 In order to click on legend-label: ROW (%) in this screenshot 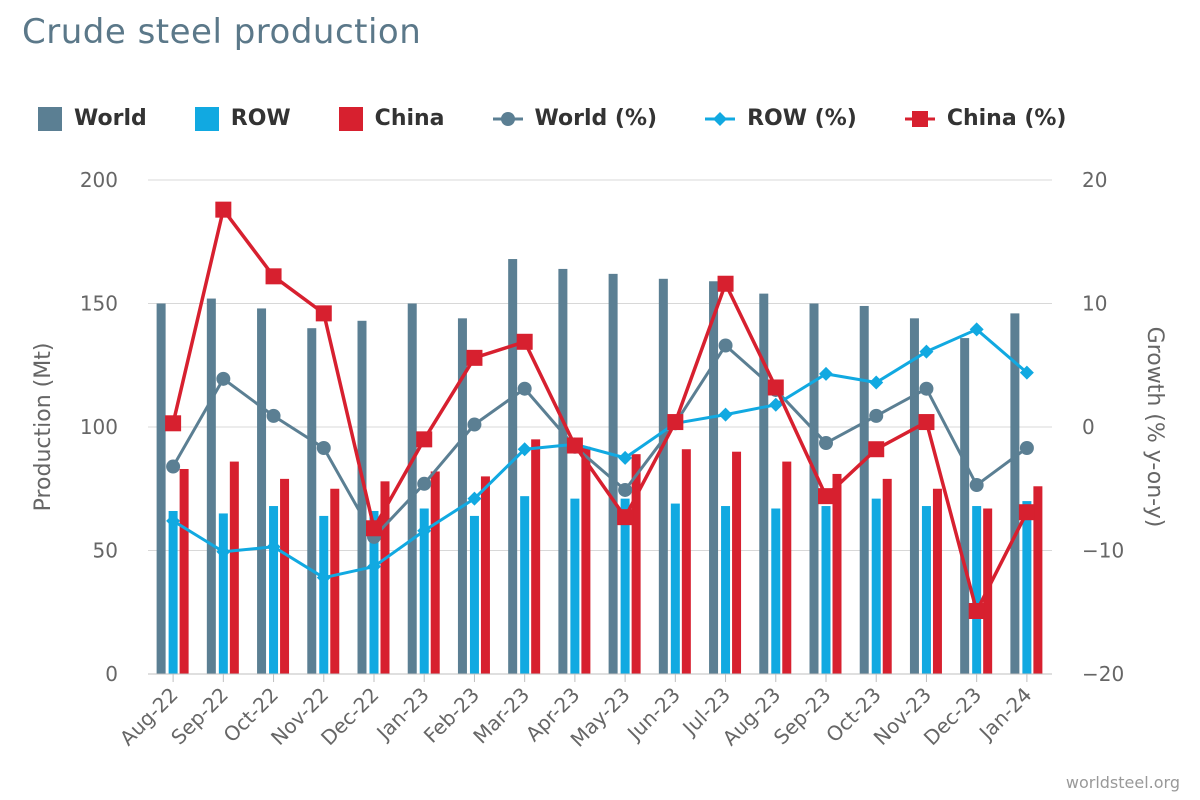, I will do `click(802, 118)`.